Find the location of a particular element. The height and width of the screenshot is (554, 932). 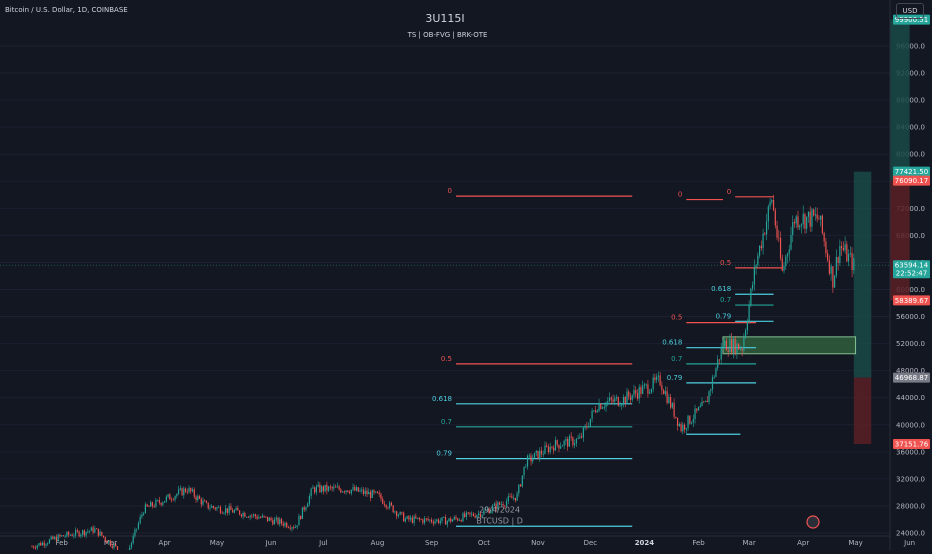

fib-level-label: 0.5 is located at coordinates (446, 359).